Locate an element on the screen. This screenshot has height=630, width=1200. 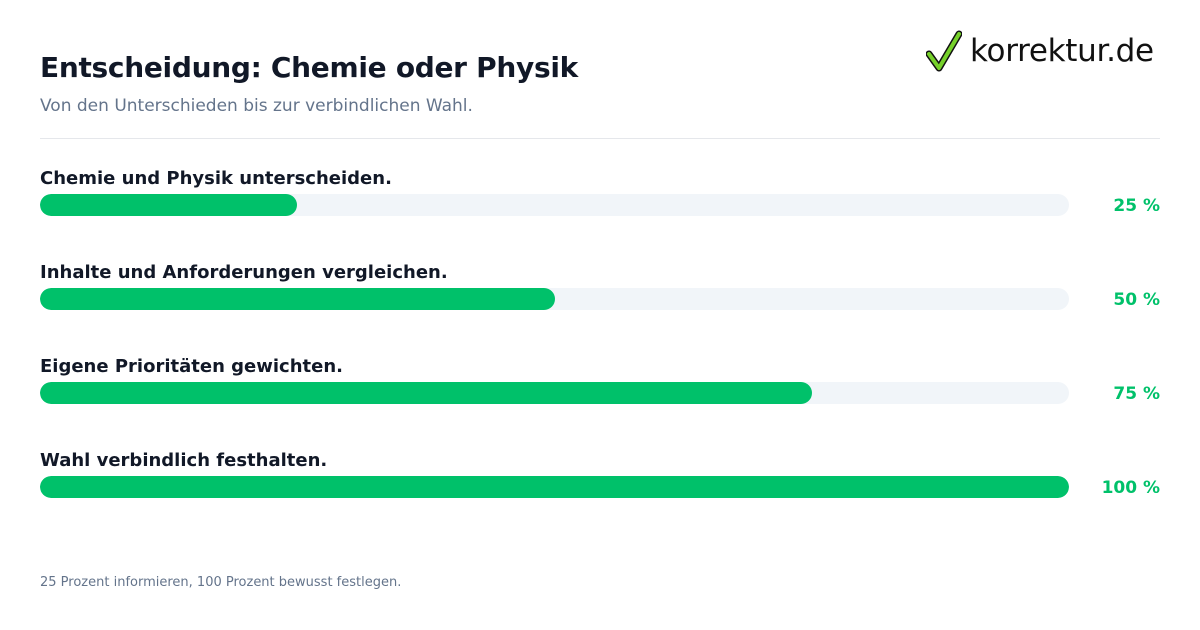
progress-step: Chemie und Physik unterscheiden. 25 % is located at coordinates (600, 198).